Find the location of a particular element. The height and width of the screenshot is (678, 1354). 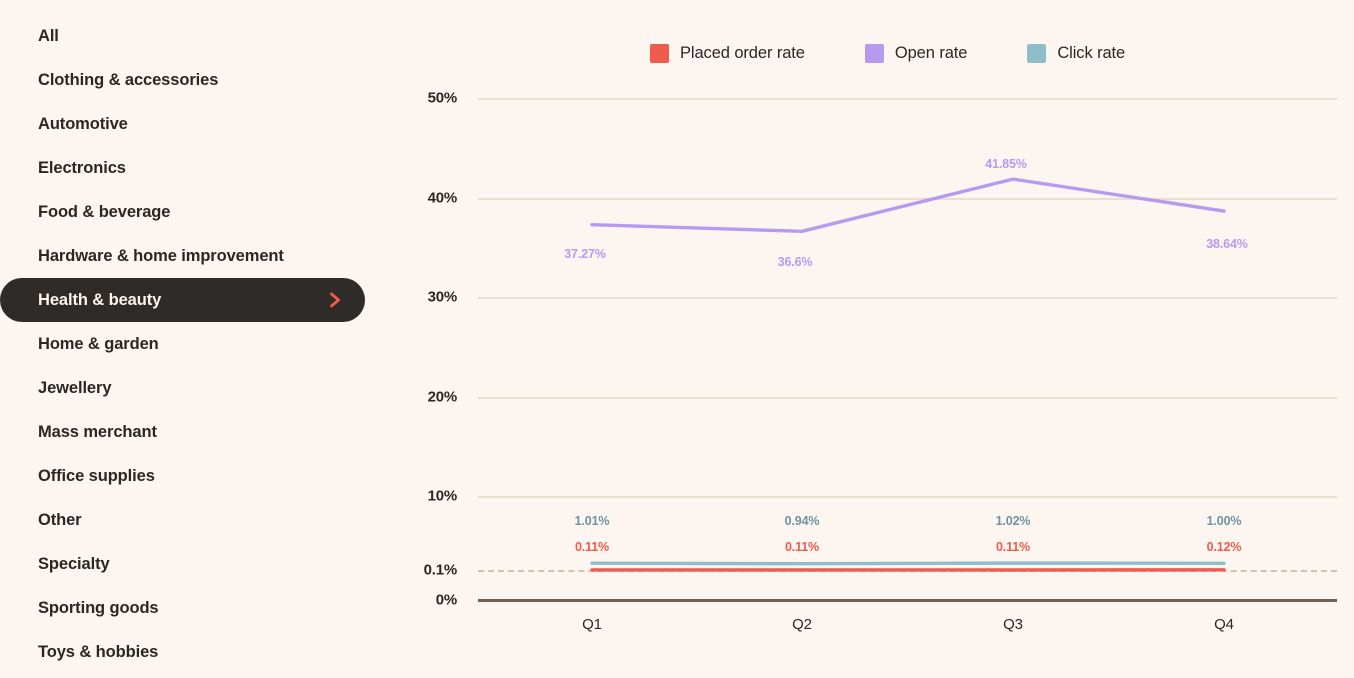

sidebar-item-label: Health & beauty is located at coordinates (100, 299).